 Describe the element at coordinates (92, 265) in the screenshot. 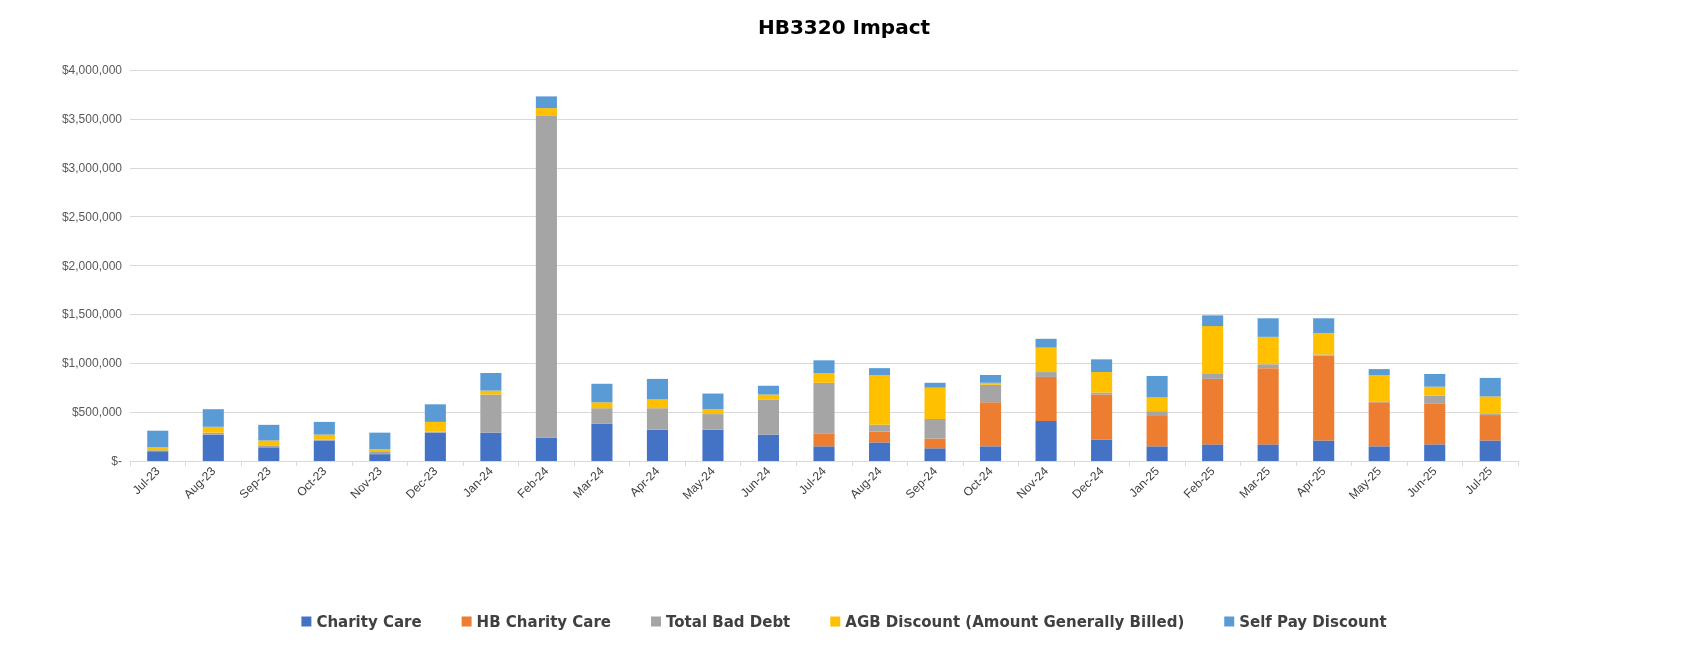

I see `y-tick-label: $2,000,000` at that location.